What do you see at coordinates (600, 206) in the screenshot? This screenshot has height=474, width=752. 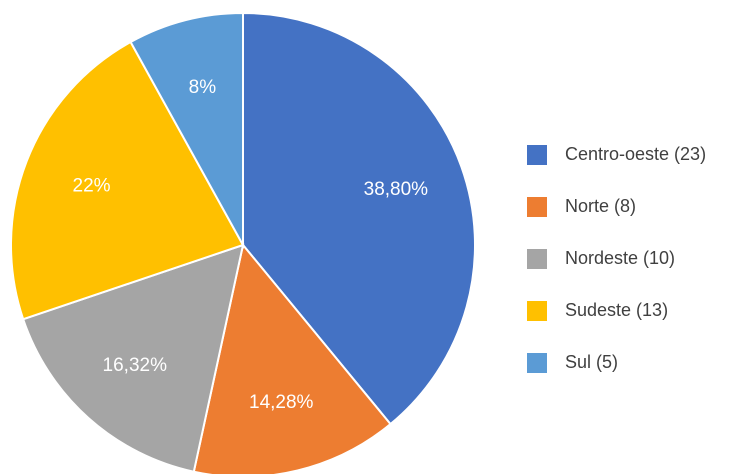 I see `legend-label: Norte (8)` at bounding box center [600, 206].